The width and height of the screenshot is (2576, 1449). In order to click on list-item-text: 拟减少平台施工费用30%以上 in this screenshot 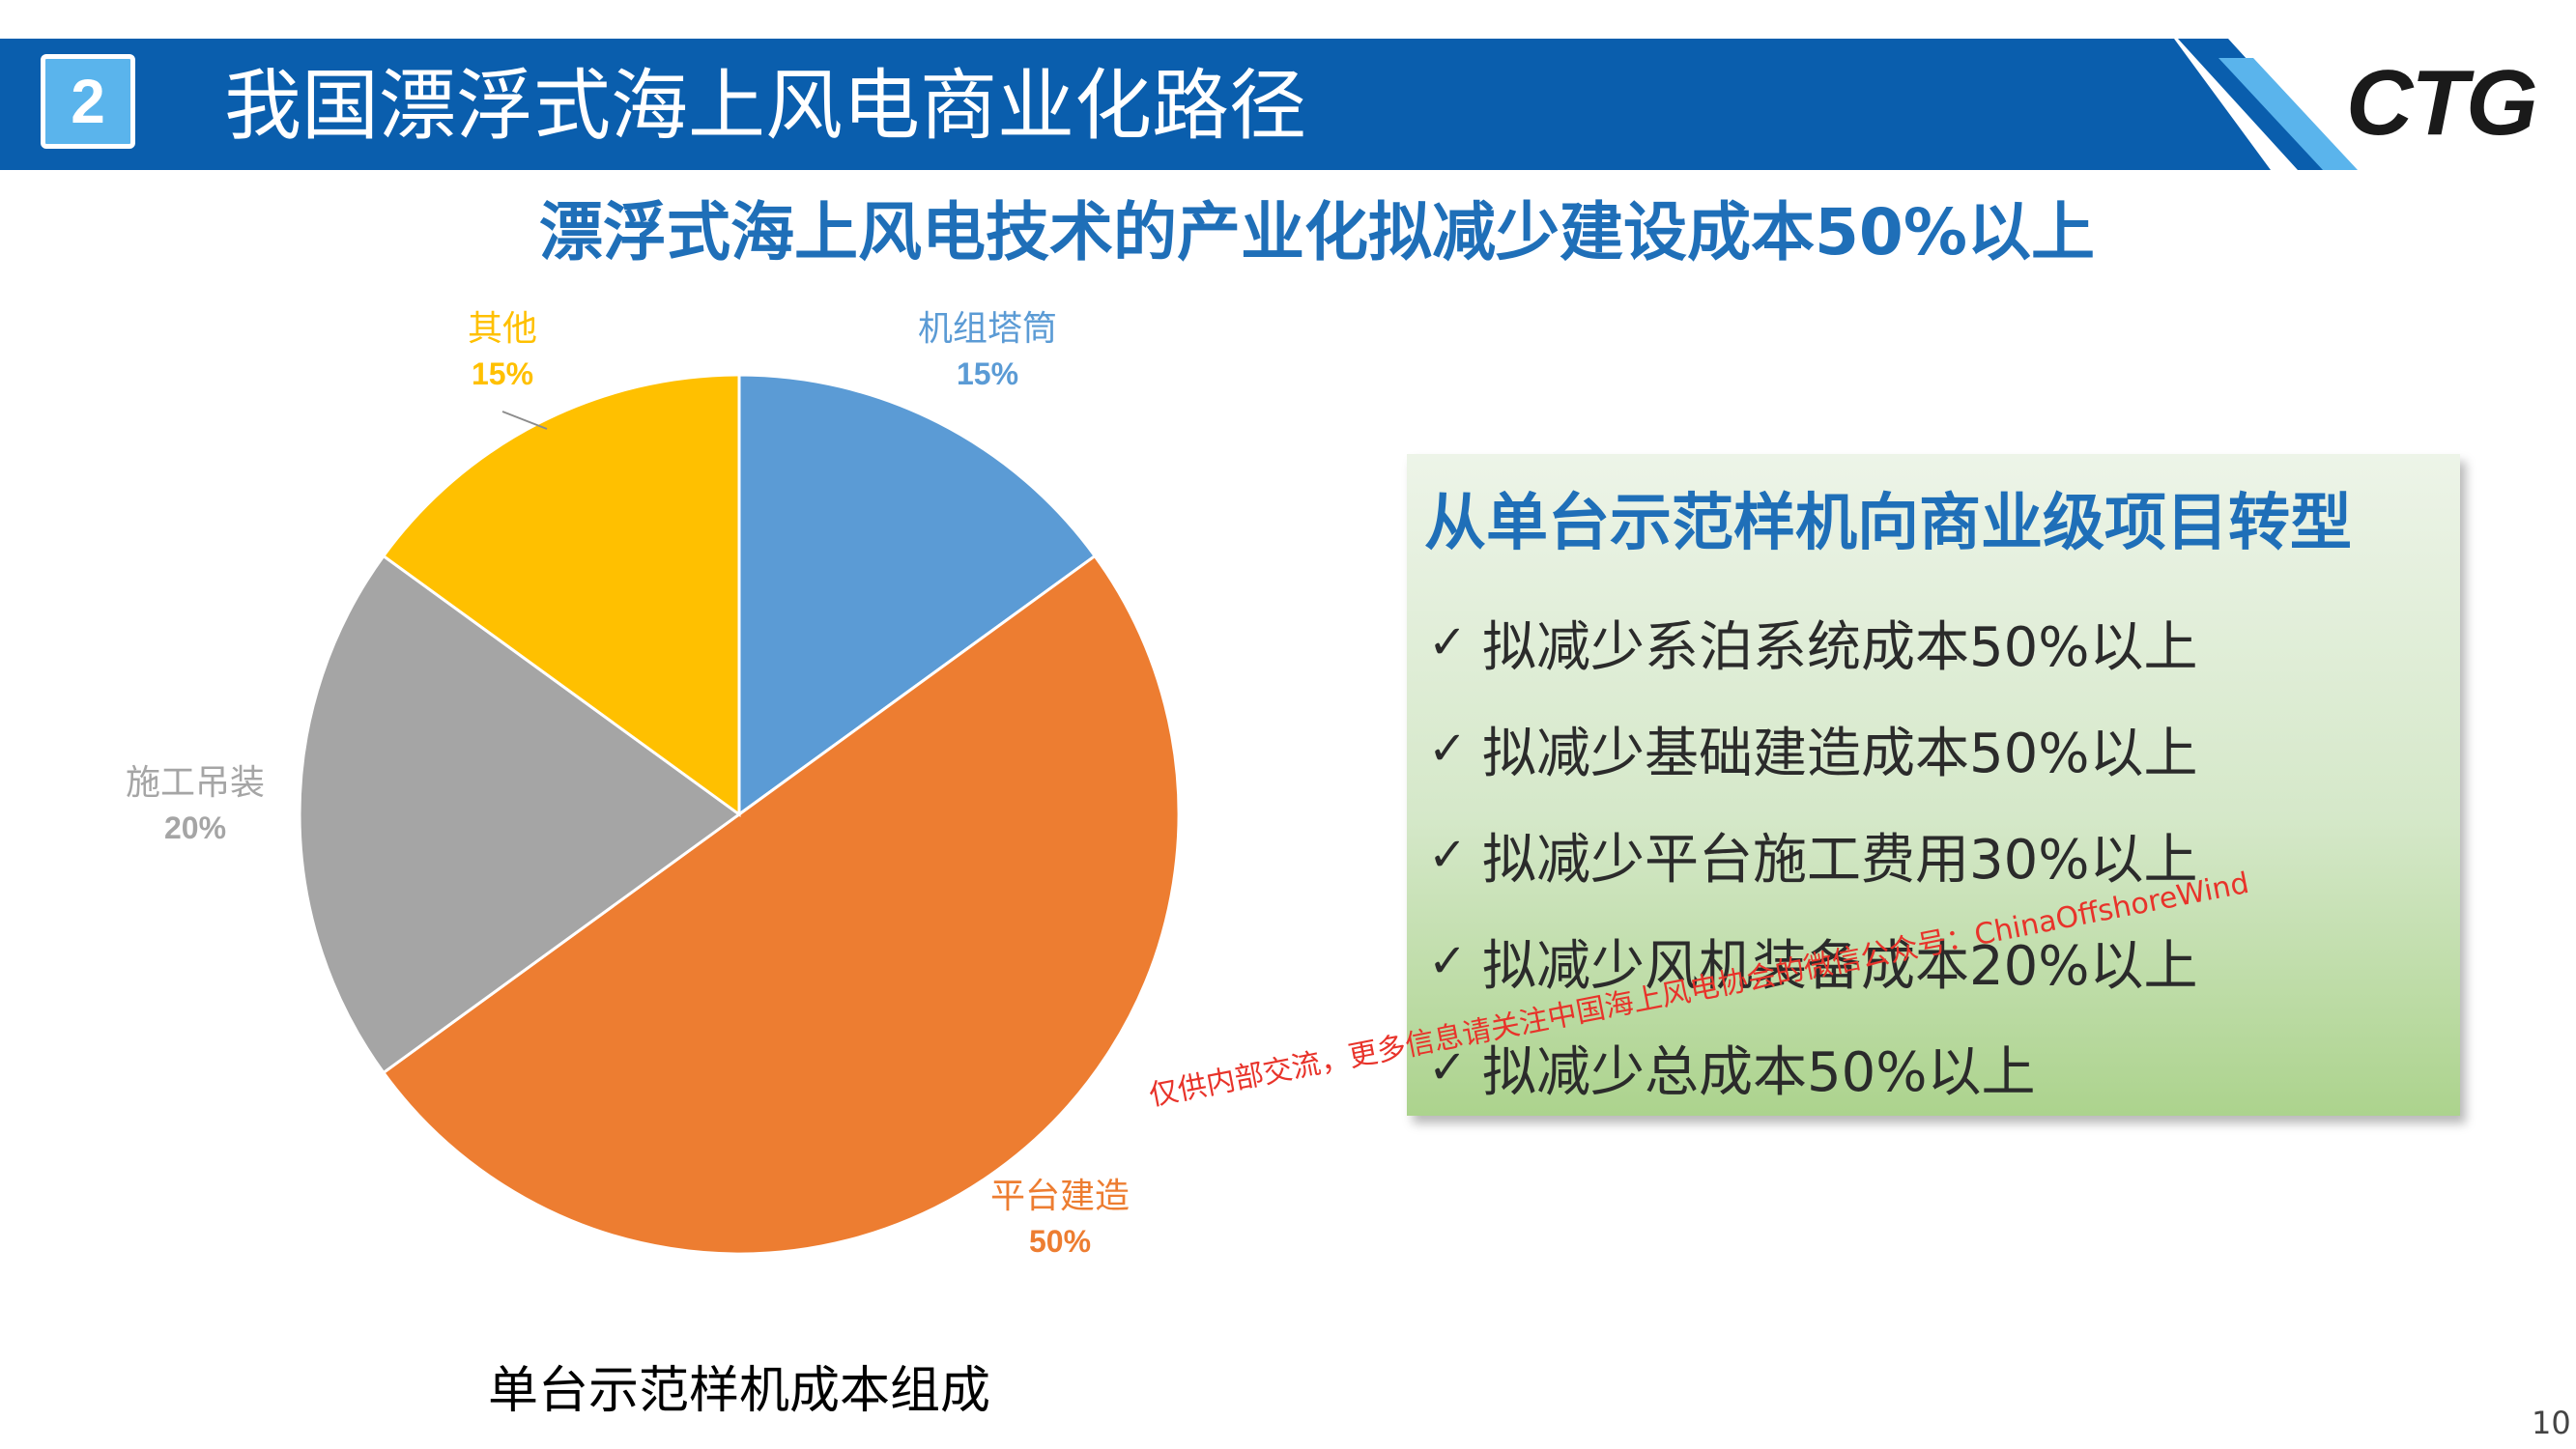, I will do `click(1840, 860)`.